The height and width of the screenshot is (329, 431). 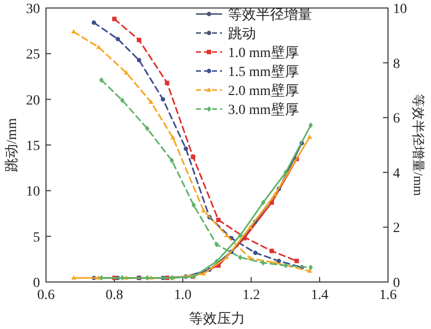 I want to click on y2-tick-label: 0, so click(x=396, y=283).